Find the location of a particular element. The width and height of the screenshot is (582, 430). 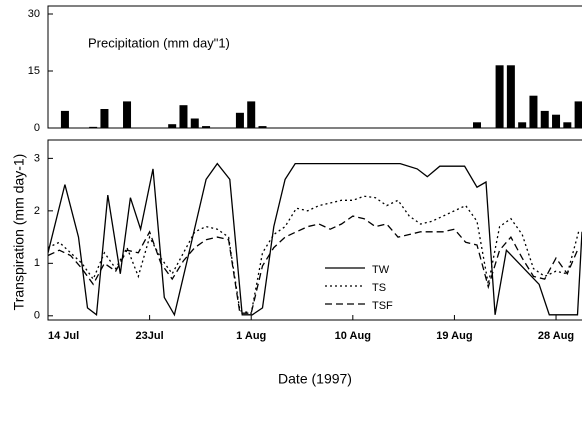

x-tick-label: 14 Jul is located at coordinates (63, 336).